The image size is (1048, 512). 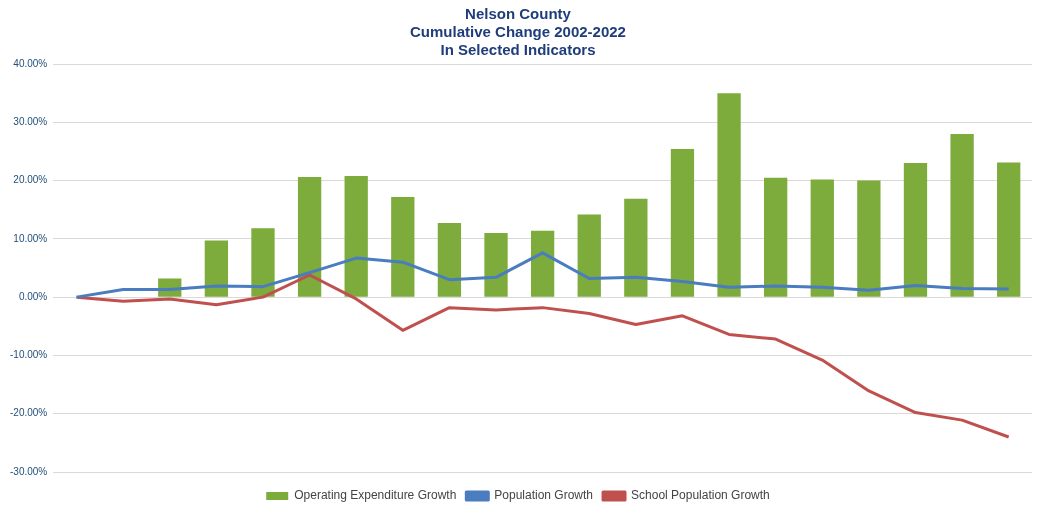 I want to click on text: Cumulative Change 2002-2022, so click(x=518, y=32).